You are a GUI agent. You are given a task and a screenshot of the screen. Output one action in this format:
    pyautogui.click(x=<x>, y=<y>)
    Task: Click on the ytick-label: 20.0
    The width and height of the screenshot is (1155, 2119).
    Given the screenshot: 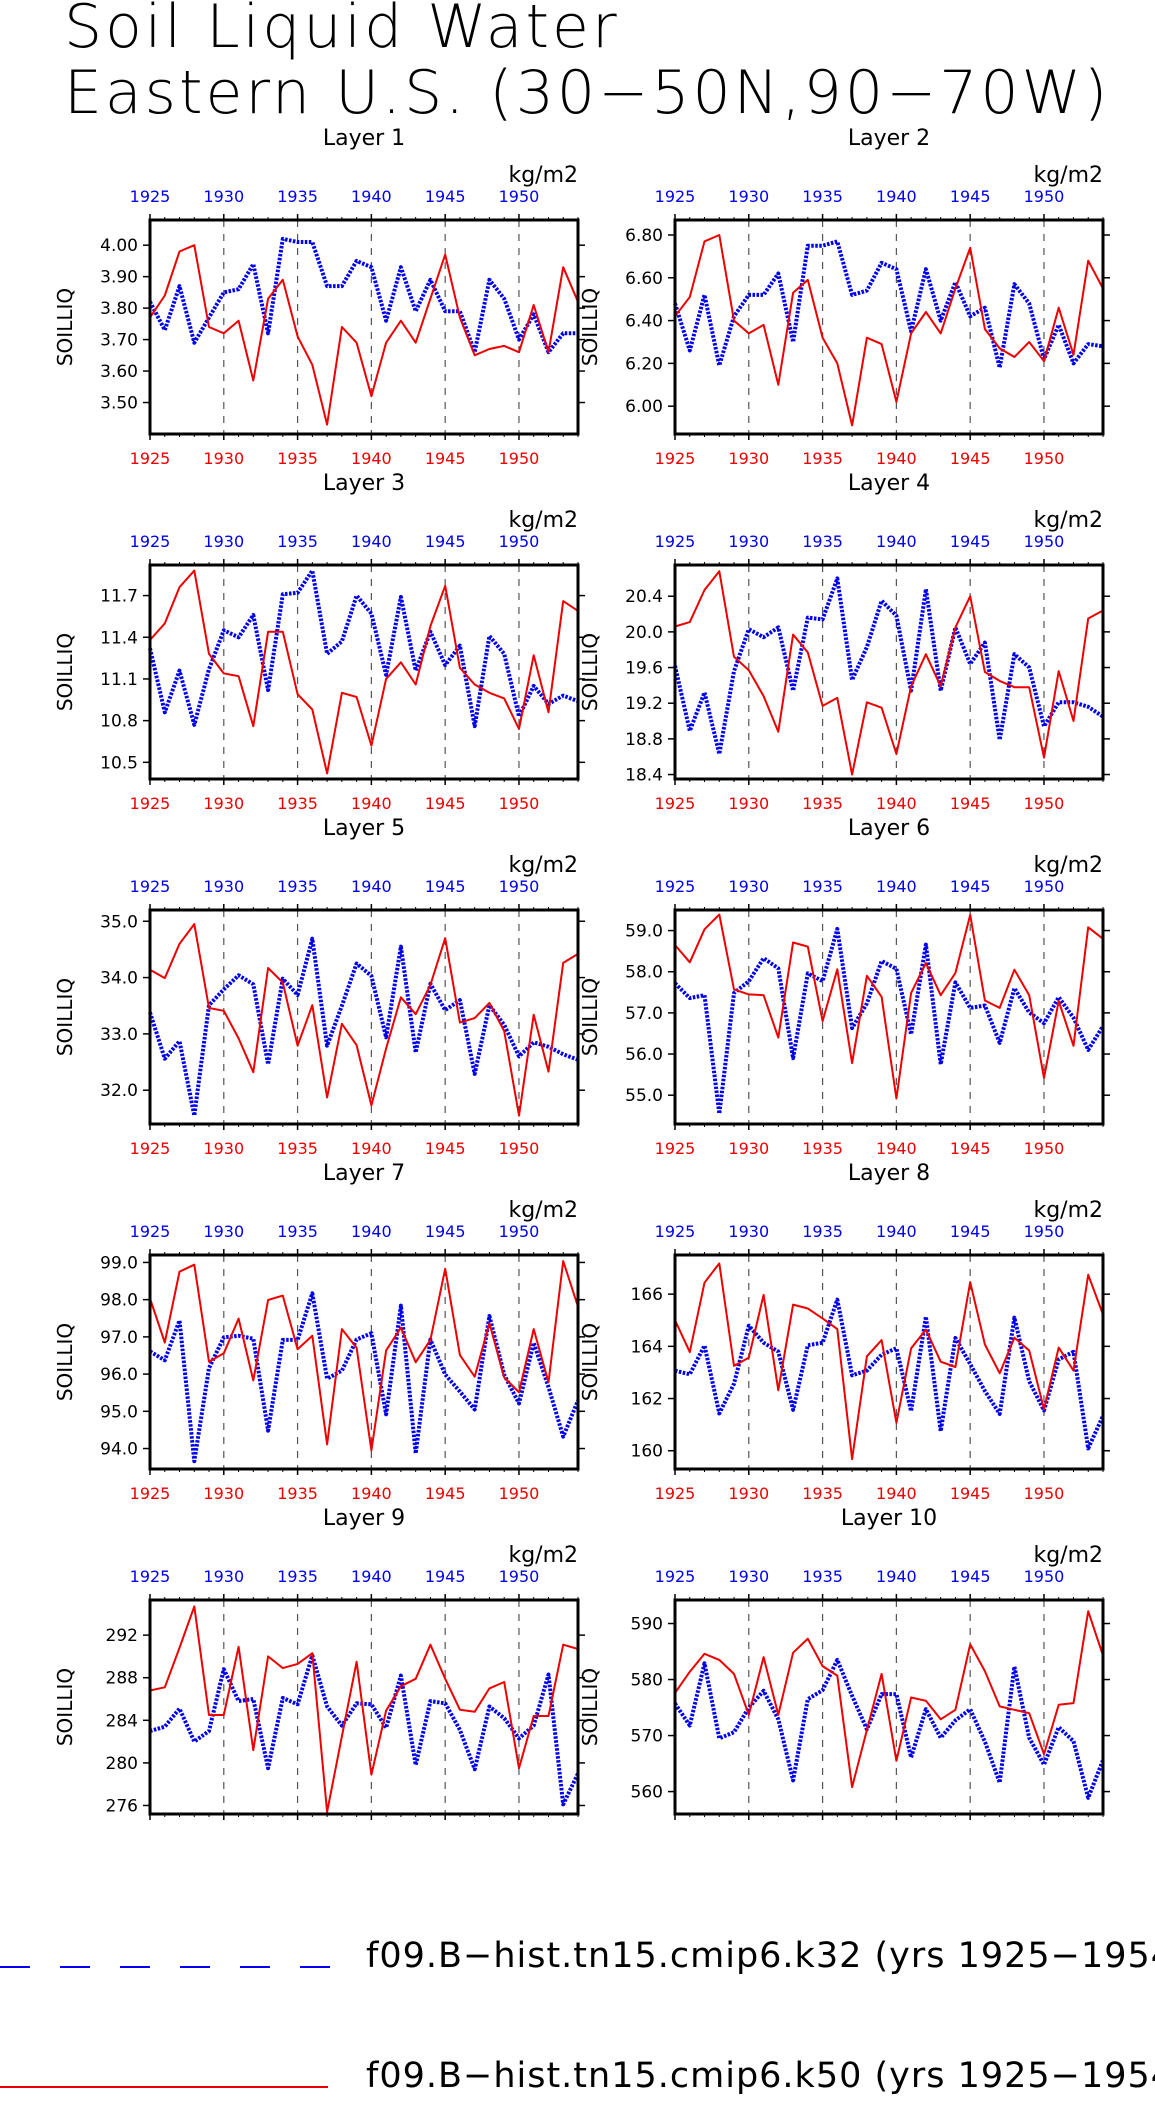 What is the action you would take?
    pyautogui.click(x=644, y=633)
    